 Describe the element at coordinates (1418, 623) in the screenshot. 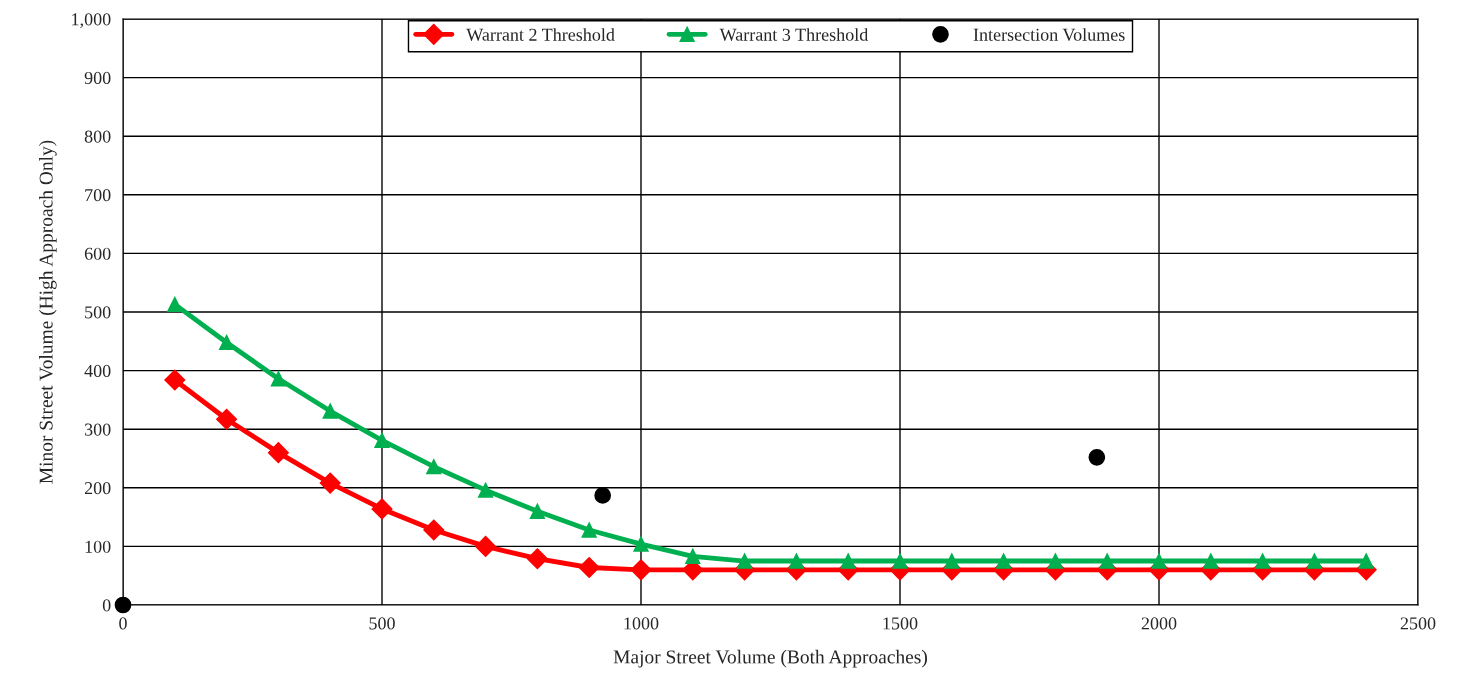

I see `x-tick-label: 2500` at that location.